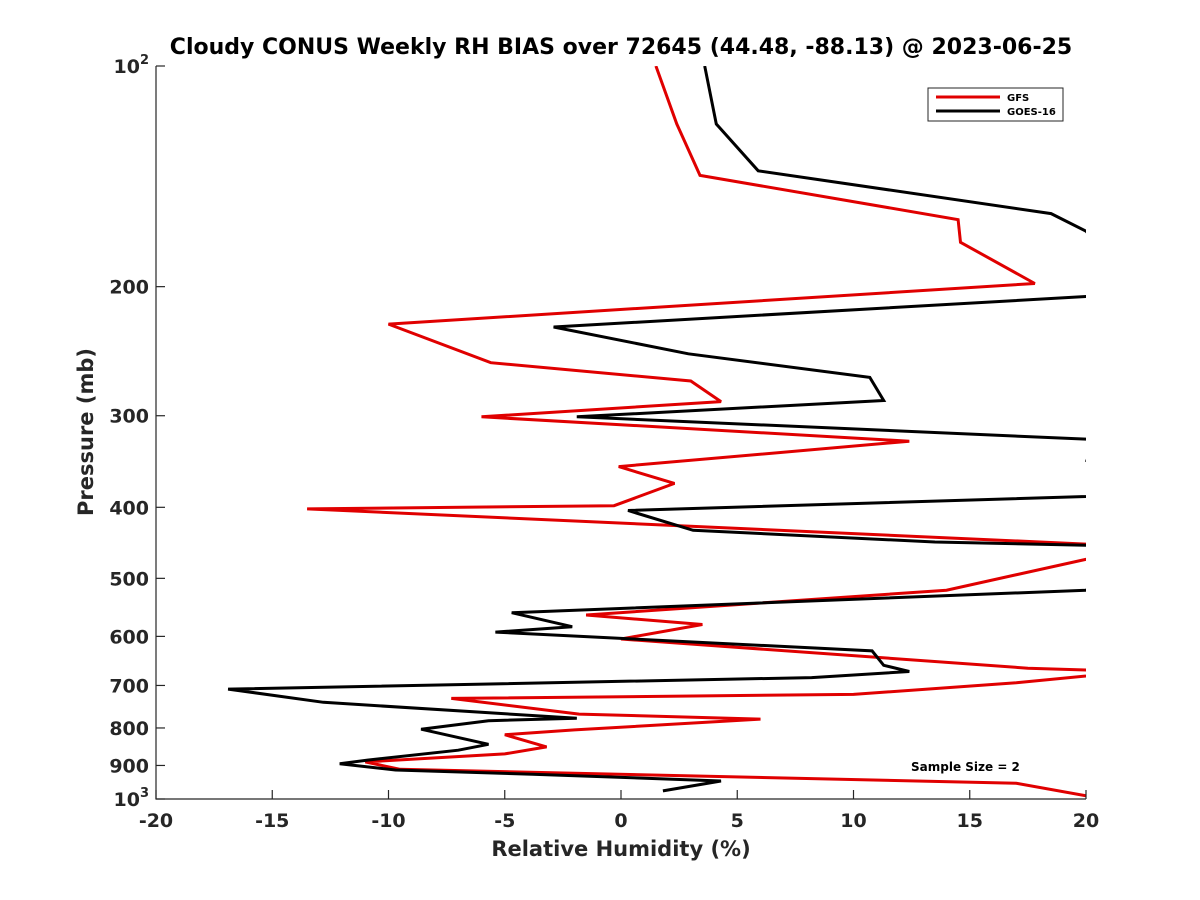 This screenshot has width=1200, height=900. What do you see at coordinates (1018, 98) in the screenshot?
I see `legend-label-gfs: GFS` at bounding box center [1018, 98].